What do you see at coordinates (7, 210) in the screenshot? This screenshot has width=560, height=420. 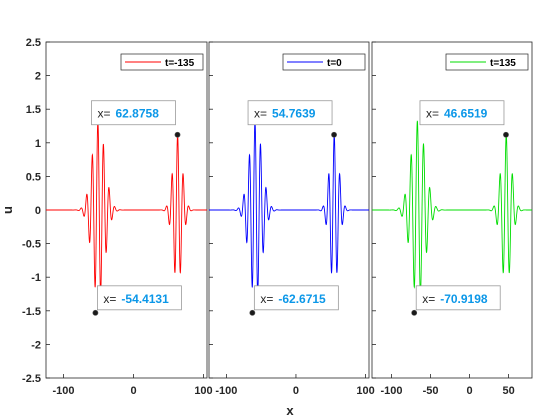 I see `y-axis-label: u` at bounding box center [7, 210].